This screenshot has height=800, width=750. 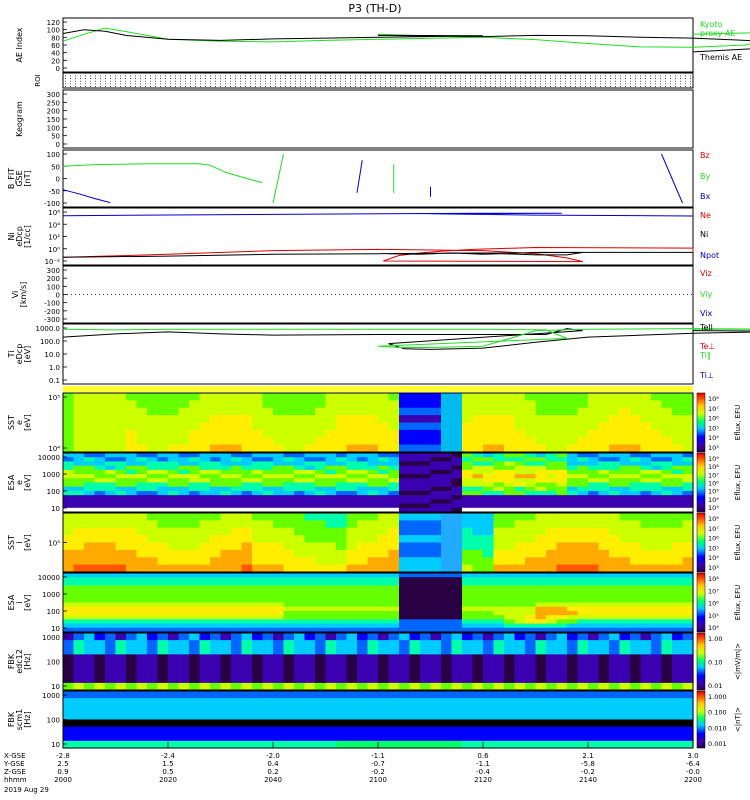 I want to click on esa_e-cbar-tick: 10⁷, so click(x=713, y=475).